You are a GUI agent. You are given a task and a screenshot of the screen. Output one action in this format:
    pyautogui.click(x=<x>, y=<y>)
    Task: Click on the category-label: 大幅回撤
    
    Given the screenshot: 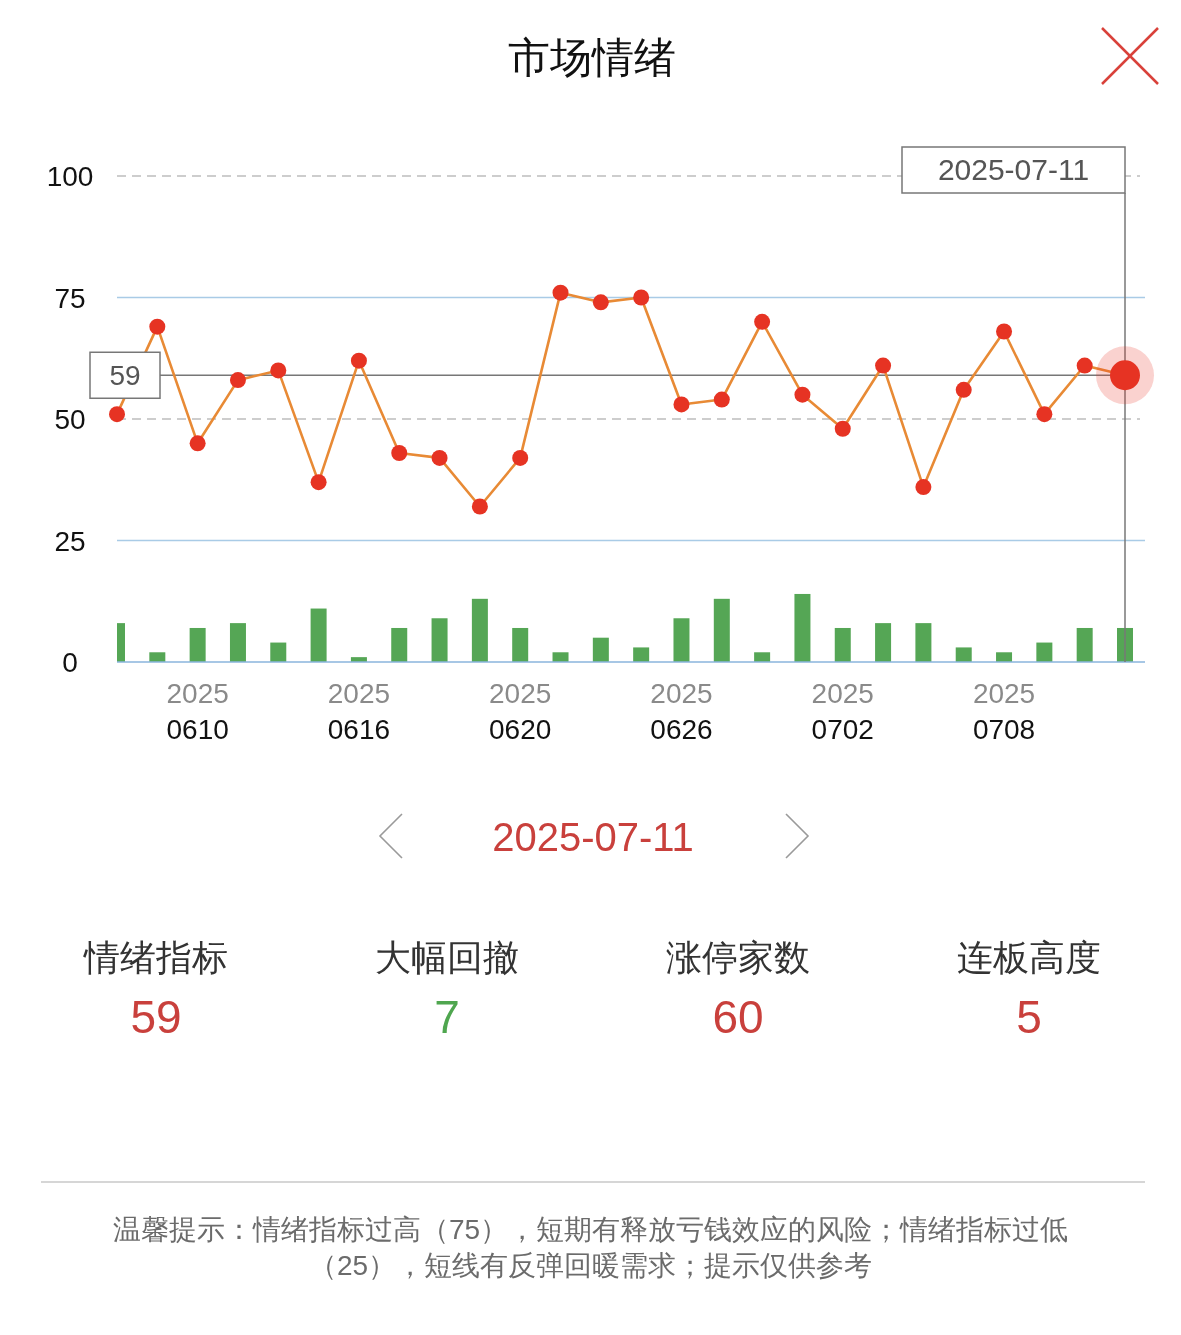 What is the action you would take?
    pyautogui.click(x=447, y=957)
    